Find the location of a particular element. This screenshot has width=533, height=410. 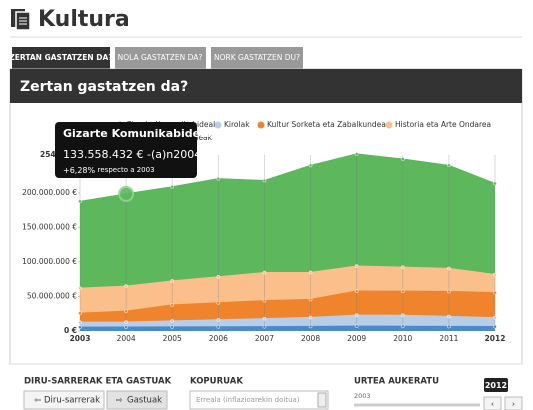

tab-active is located at coordinates (61, 58).